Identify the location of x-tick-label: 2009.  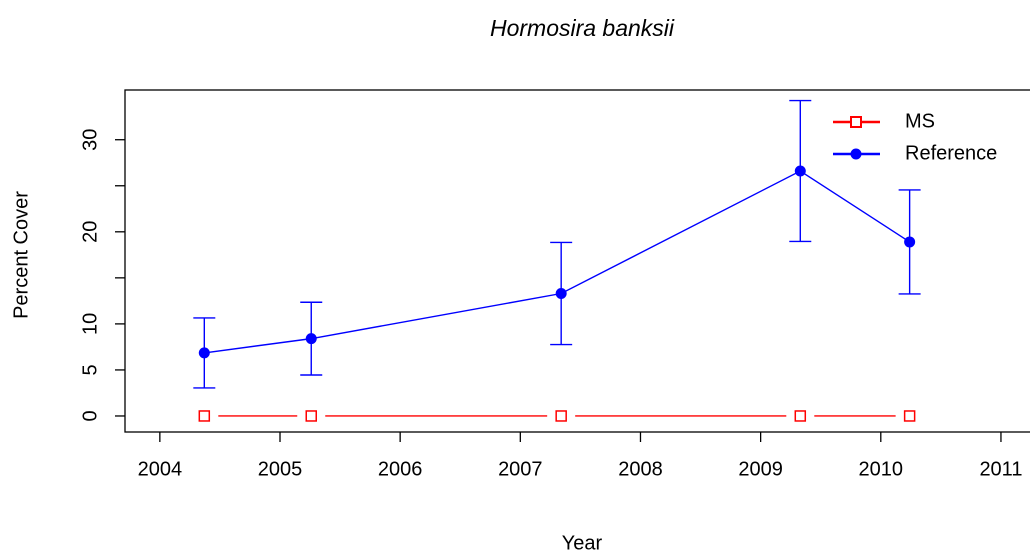
(760, 469).